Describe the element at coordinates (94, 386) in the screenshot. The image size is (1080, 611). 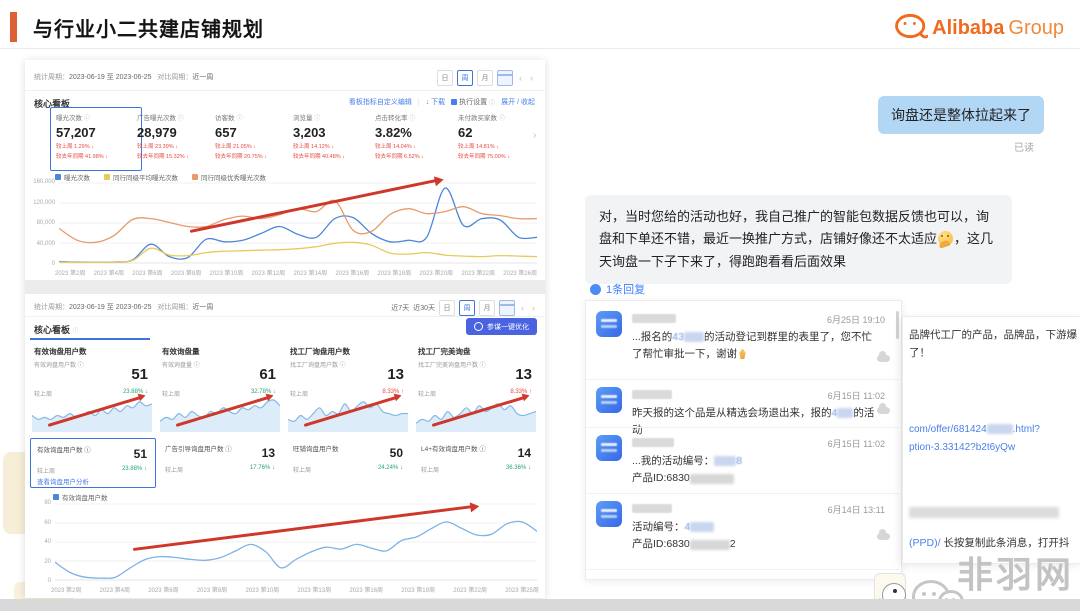
I see `tab-effective-inquiry-users: 有效询盘用户数 有效询盘用户数 ⓘ 51 较上周 23.88% ↓` at that location.